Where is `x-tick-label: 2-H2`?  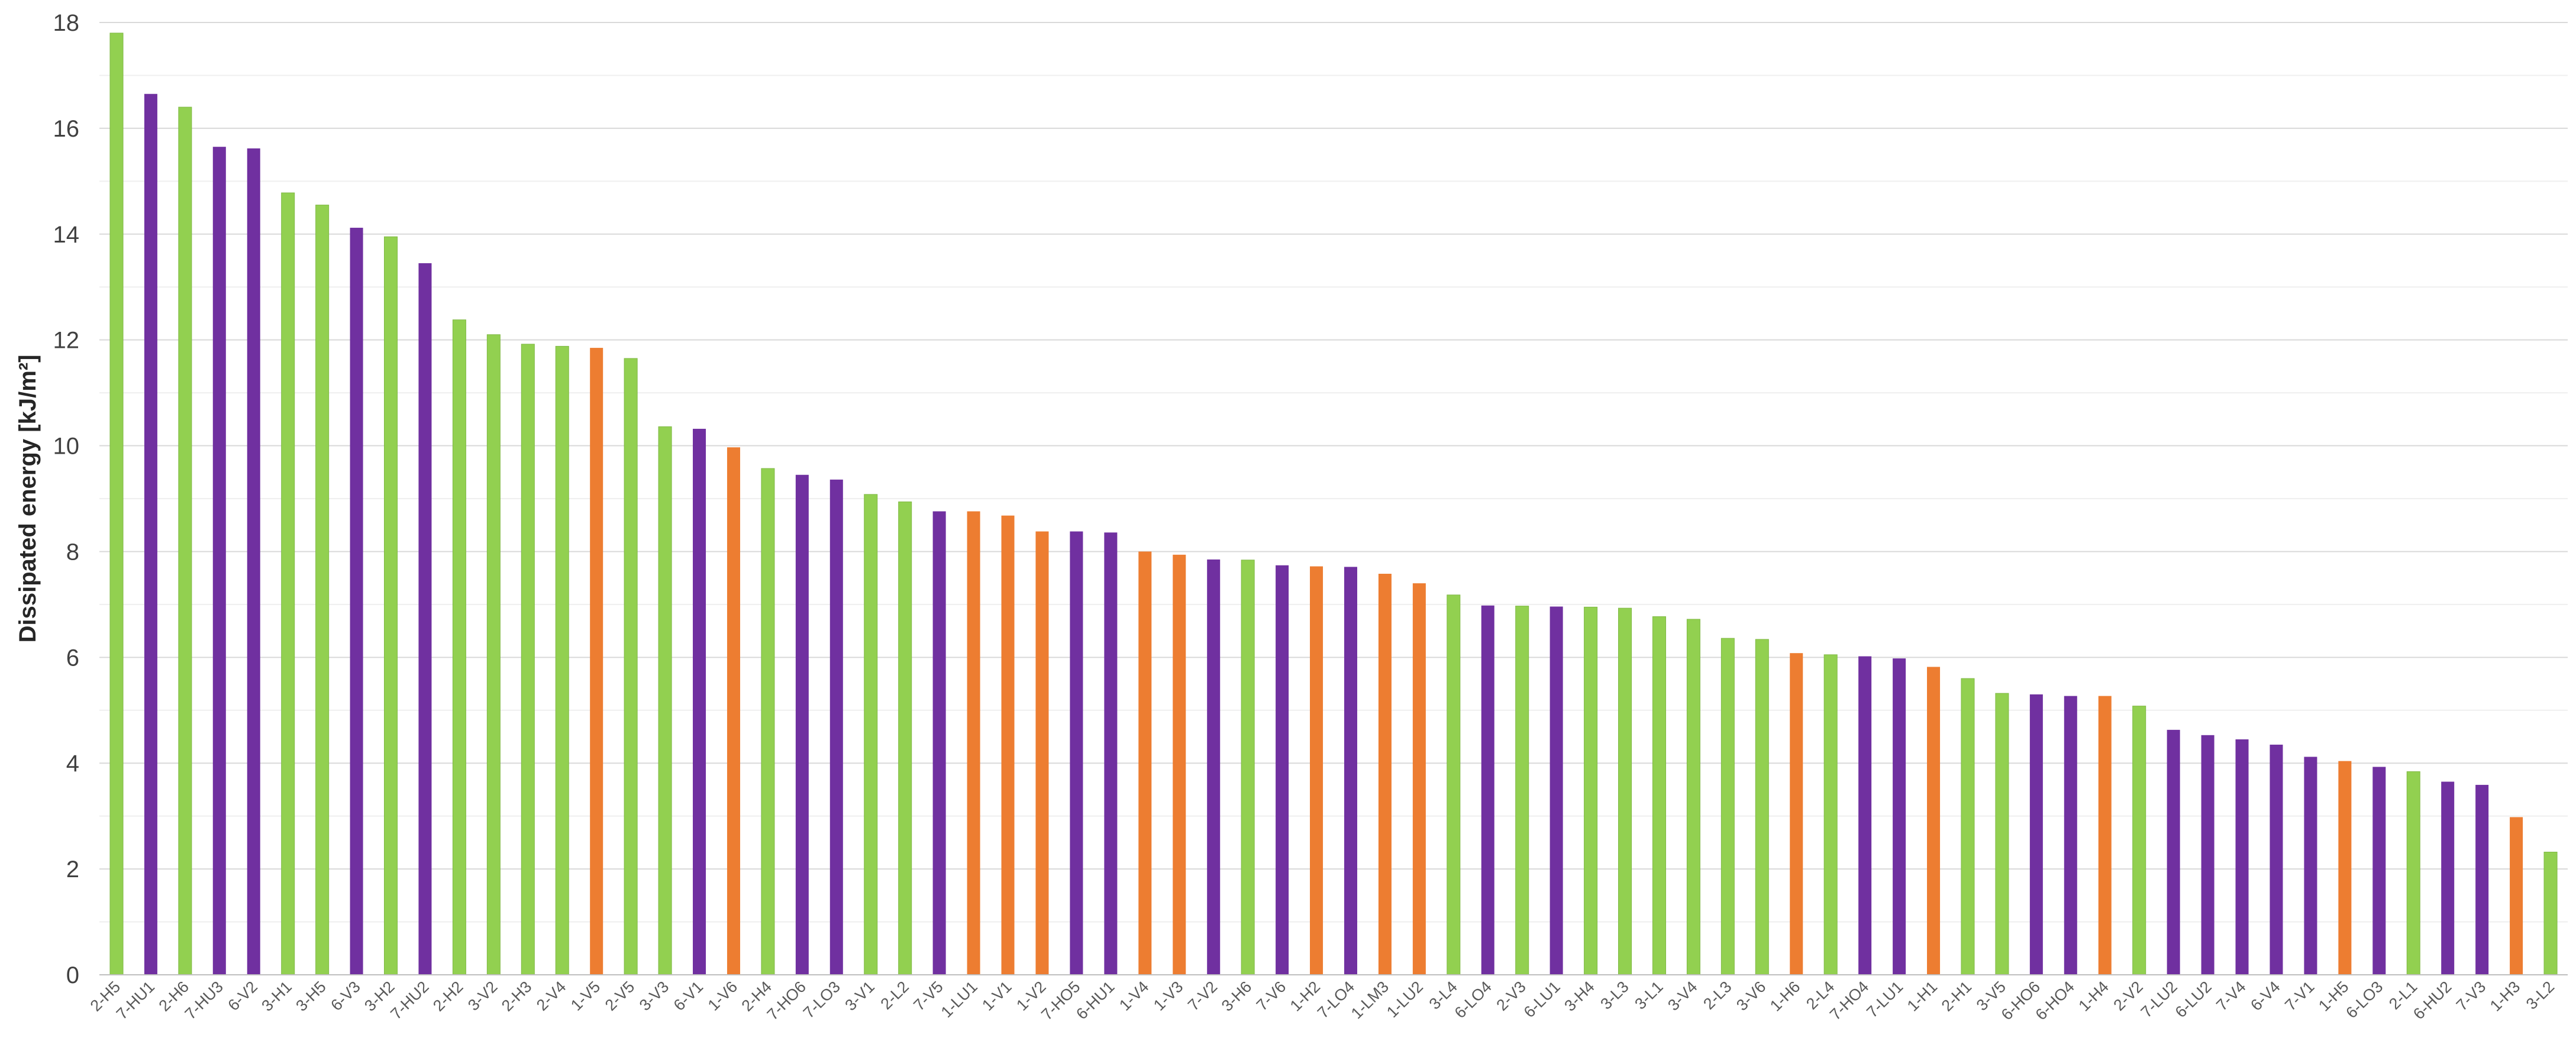
x-tick-label: 2-H2 is located at coordinates (448, 997).